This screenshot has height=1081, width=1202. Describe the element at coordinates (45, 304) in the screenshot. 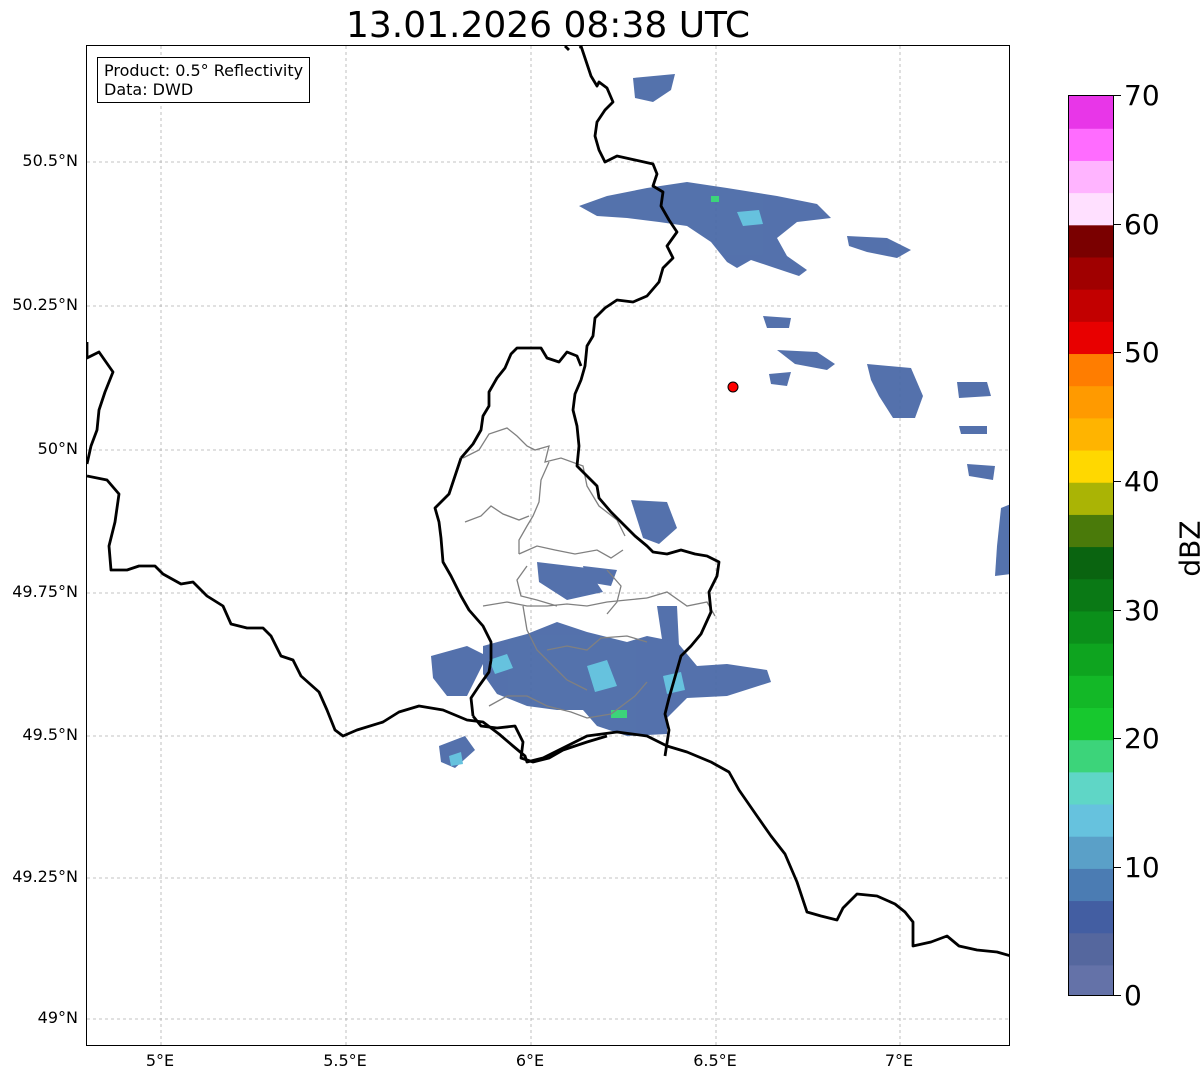

I see `lat-tick-label: 50.25°N` at that location.